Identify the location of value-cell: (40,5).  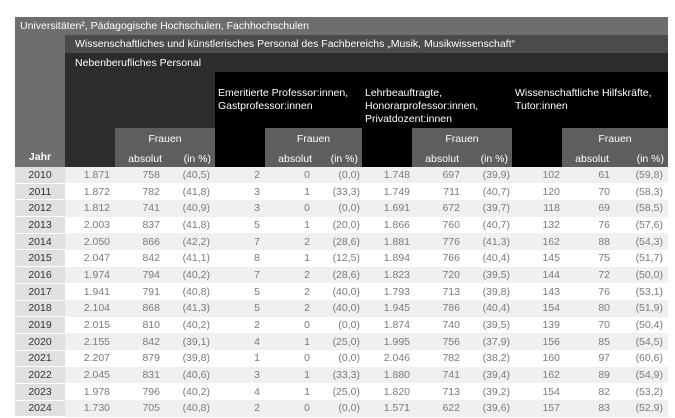
(190, 175).